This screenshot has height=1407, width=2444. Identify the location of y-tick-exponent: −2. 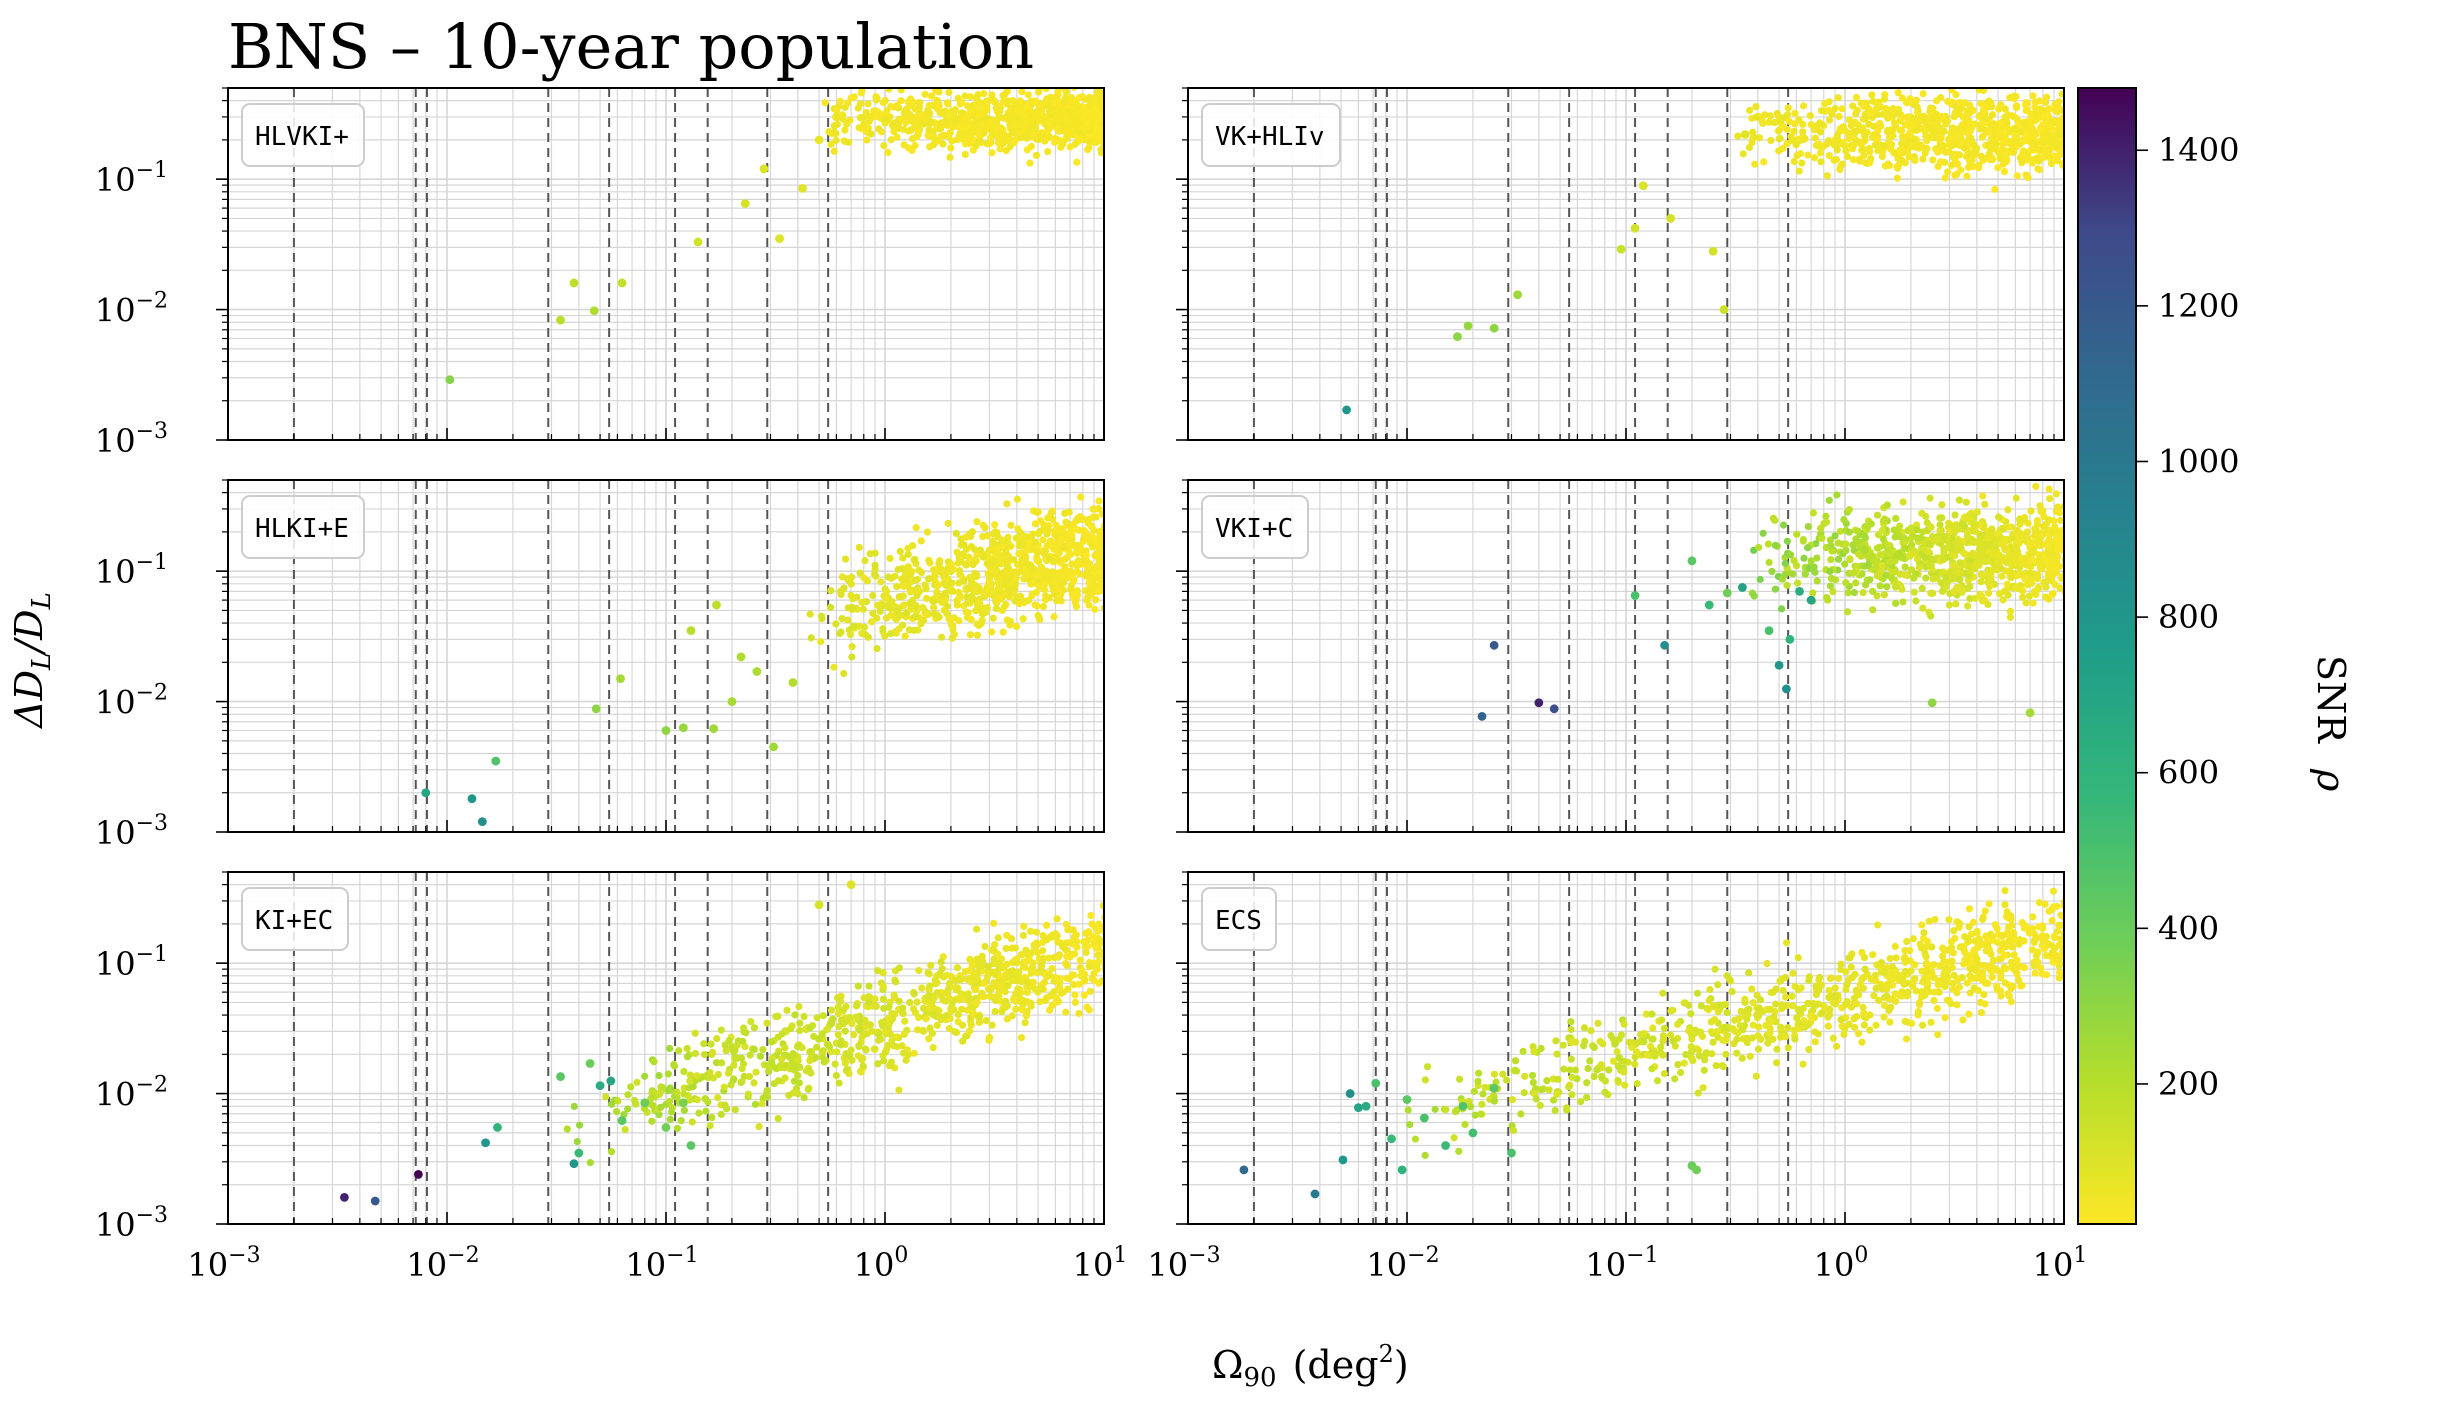
(152, 301).